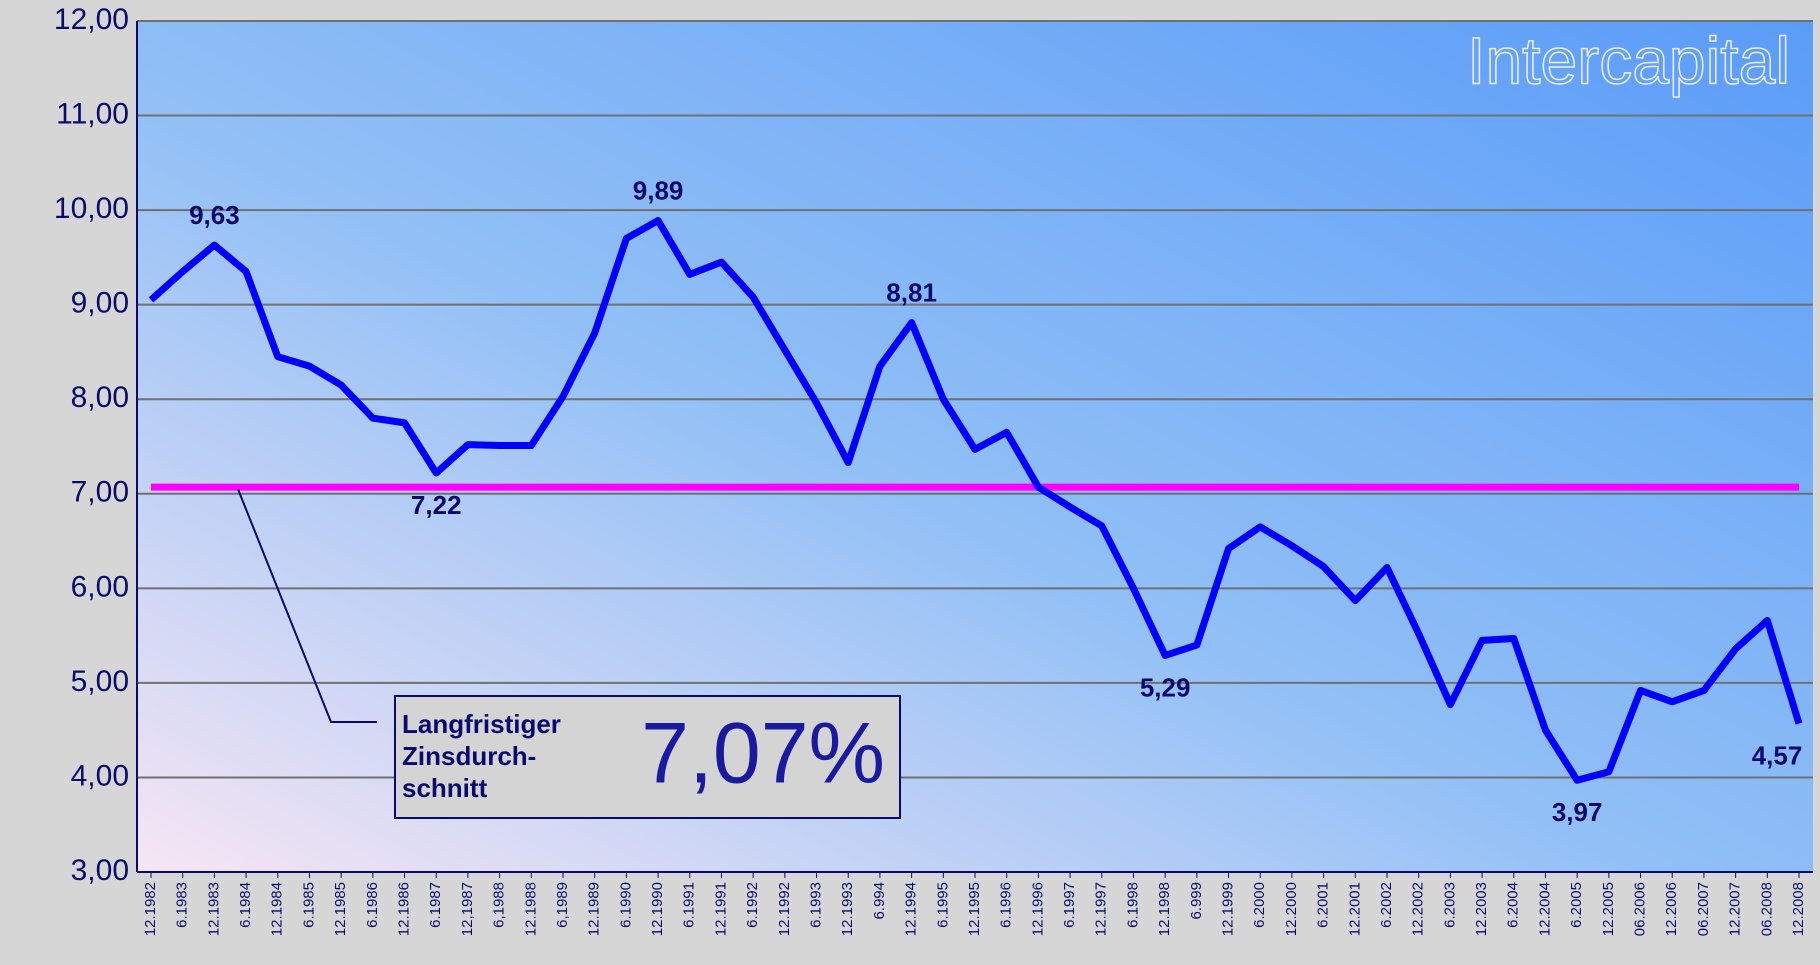 This screenshot has height=965, width=1820. I want to click on x-tick-label: 12.2008, so click(1798, 909).